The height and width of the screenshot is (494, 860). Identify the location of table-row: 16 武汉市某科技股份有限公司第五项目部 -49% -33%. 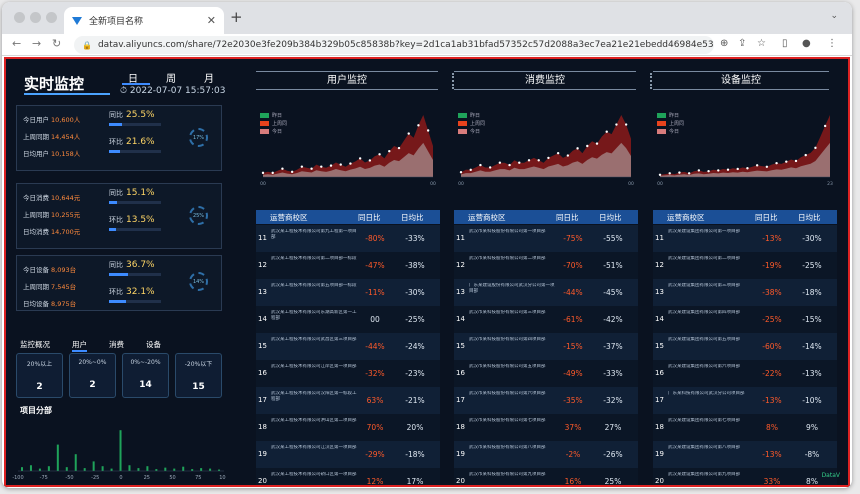
(546, 373).